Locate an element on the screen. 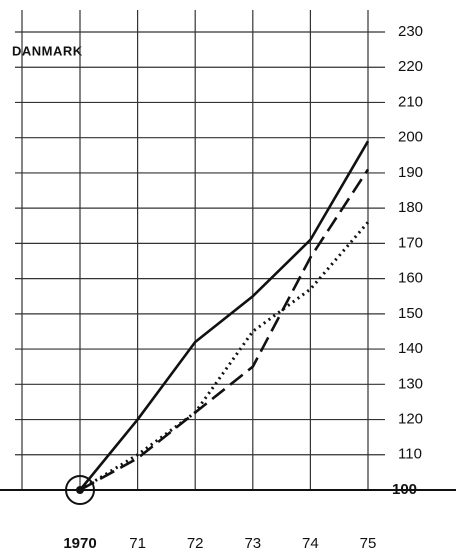  origin-dot is located at coordinates (80, 490).